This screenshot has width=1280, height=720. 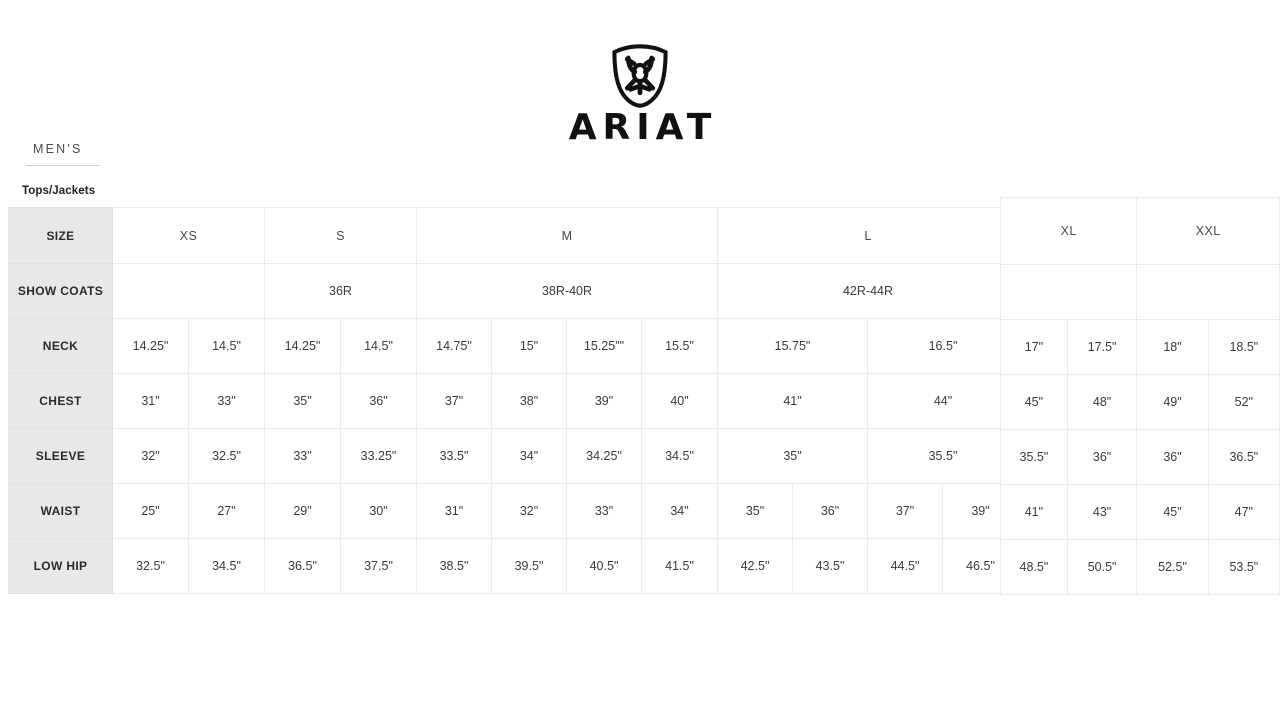 What do you see at coordinates (529, 456) in the screenshot?
I see `cell-sleeve-m-2: 34"` at bounding box center [529, 456].